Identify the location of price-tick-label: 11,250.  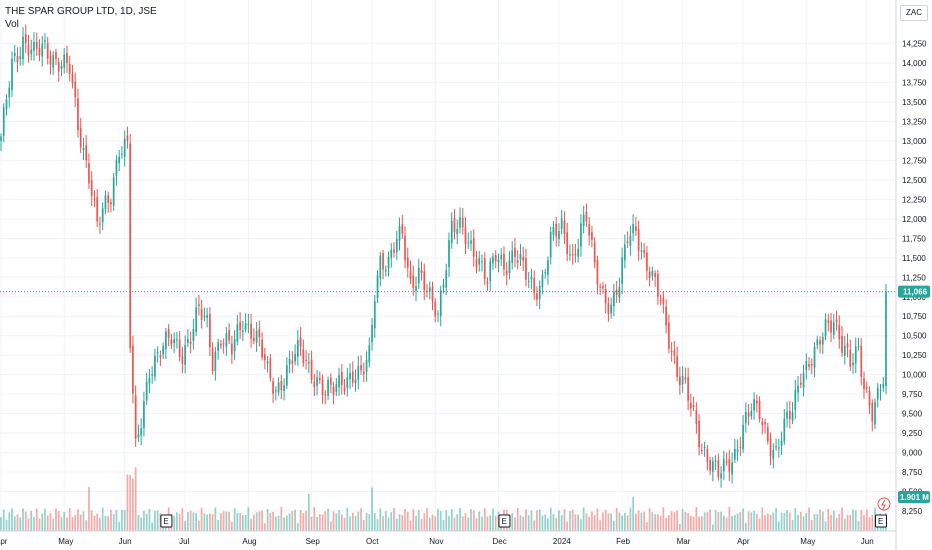
(914, 277).